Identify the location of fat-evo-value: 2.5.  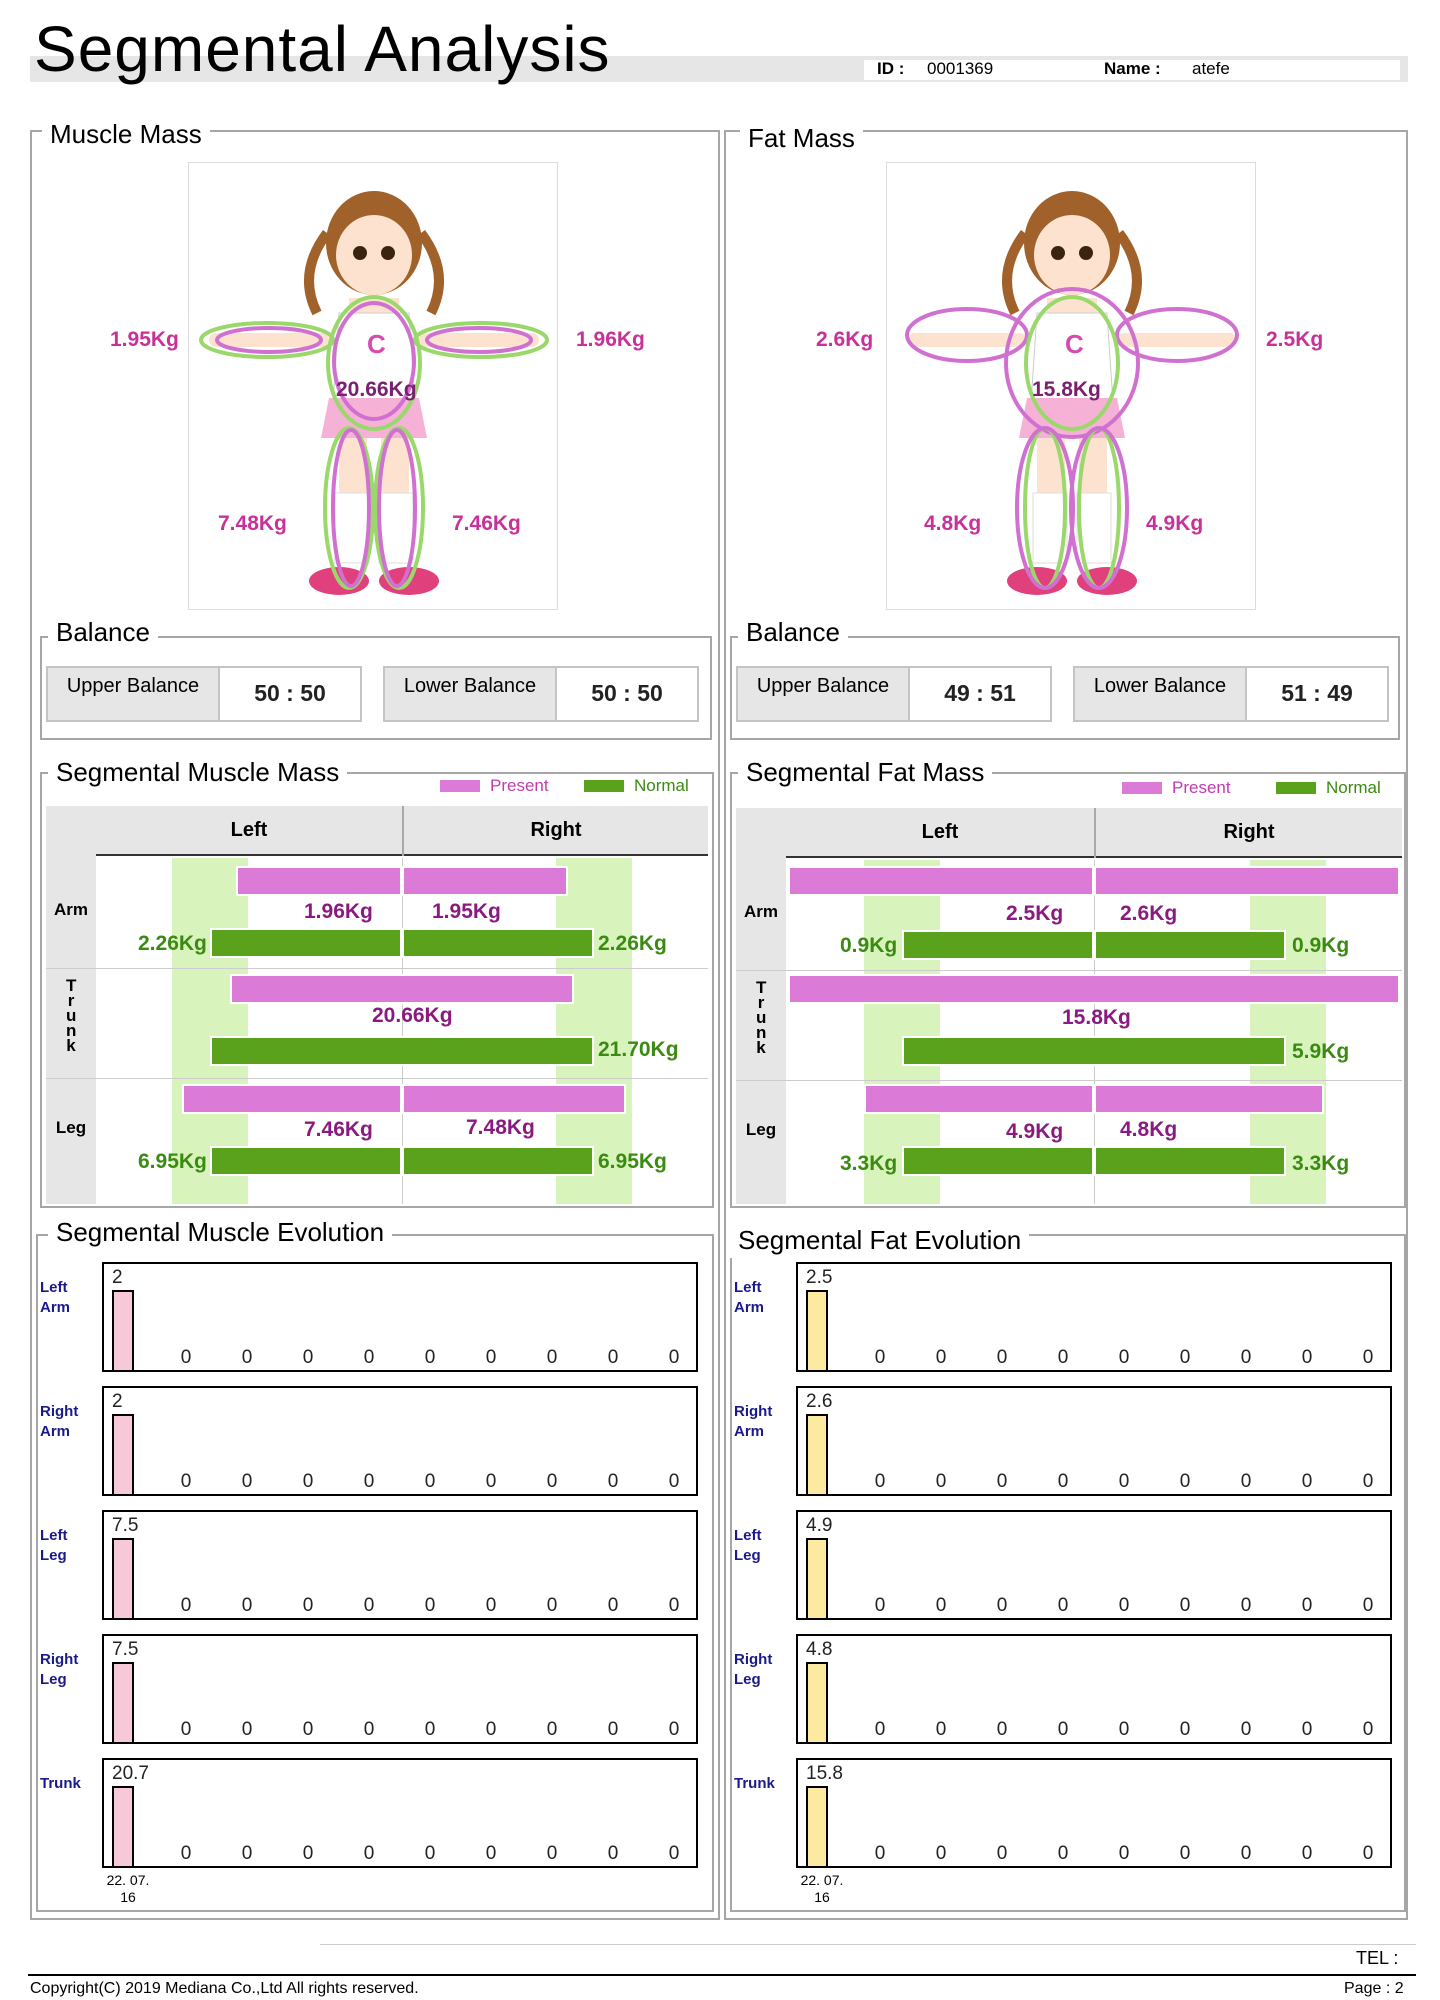
(819, 1277).